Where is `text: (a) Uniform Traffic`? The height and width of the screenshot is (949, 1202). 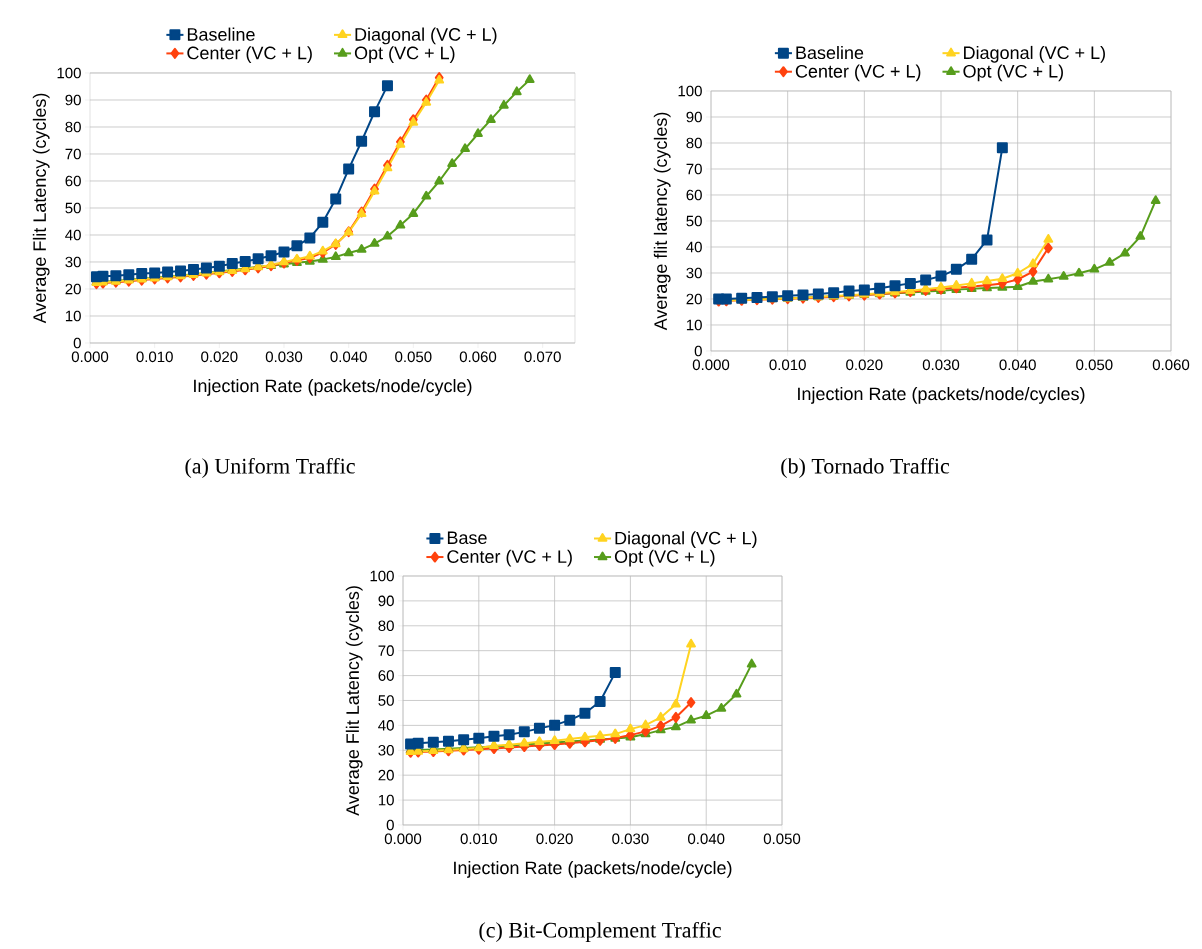 text: (a) Uniform Traffic is located at coordinates (270, 468).